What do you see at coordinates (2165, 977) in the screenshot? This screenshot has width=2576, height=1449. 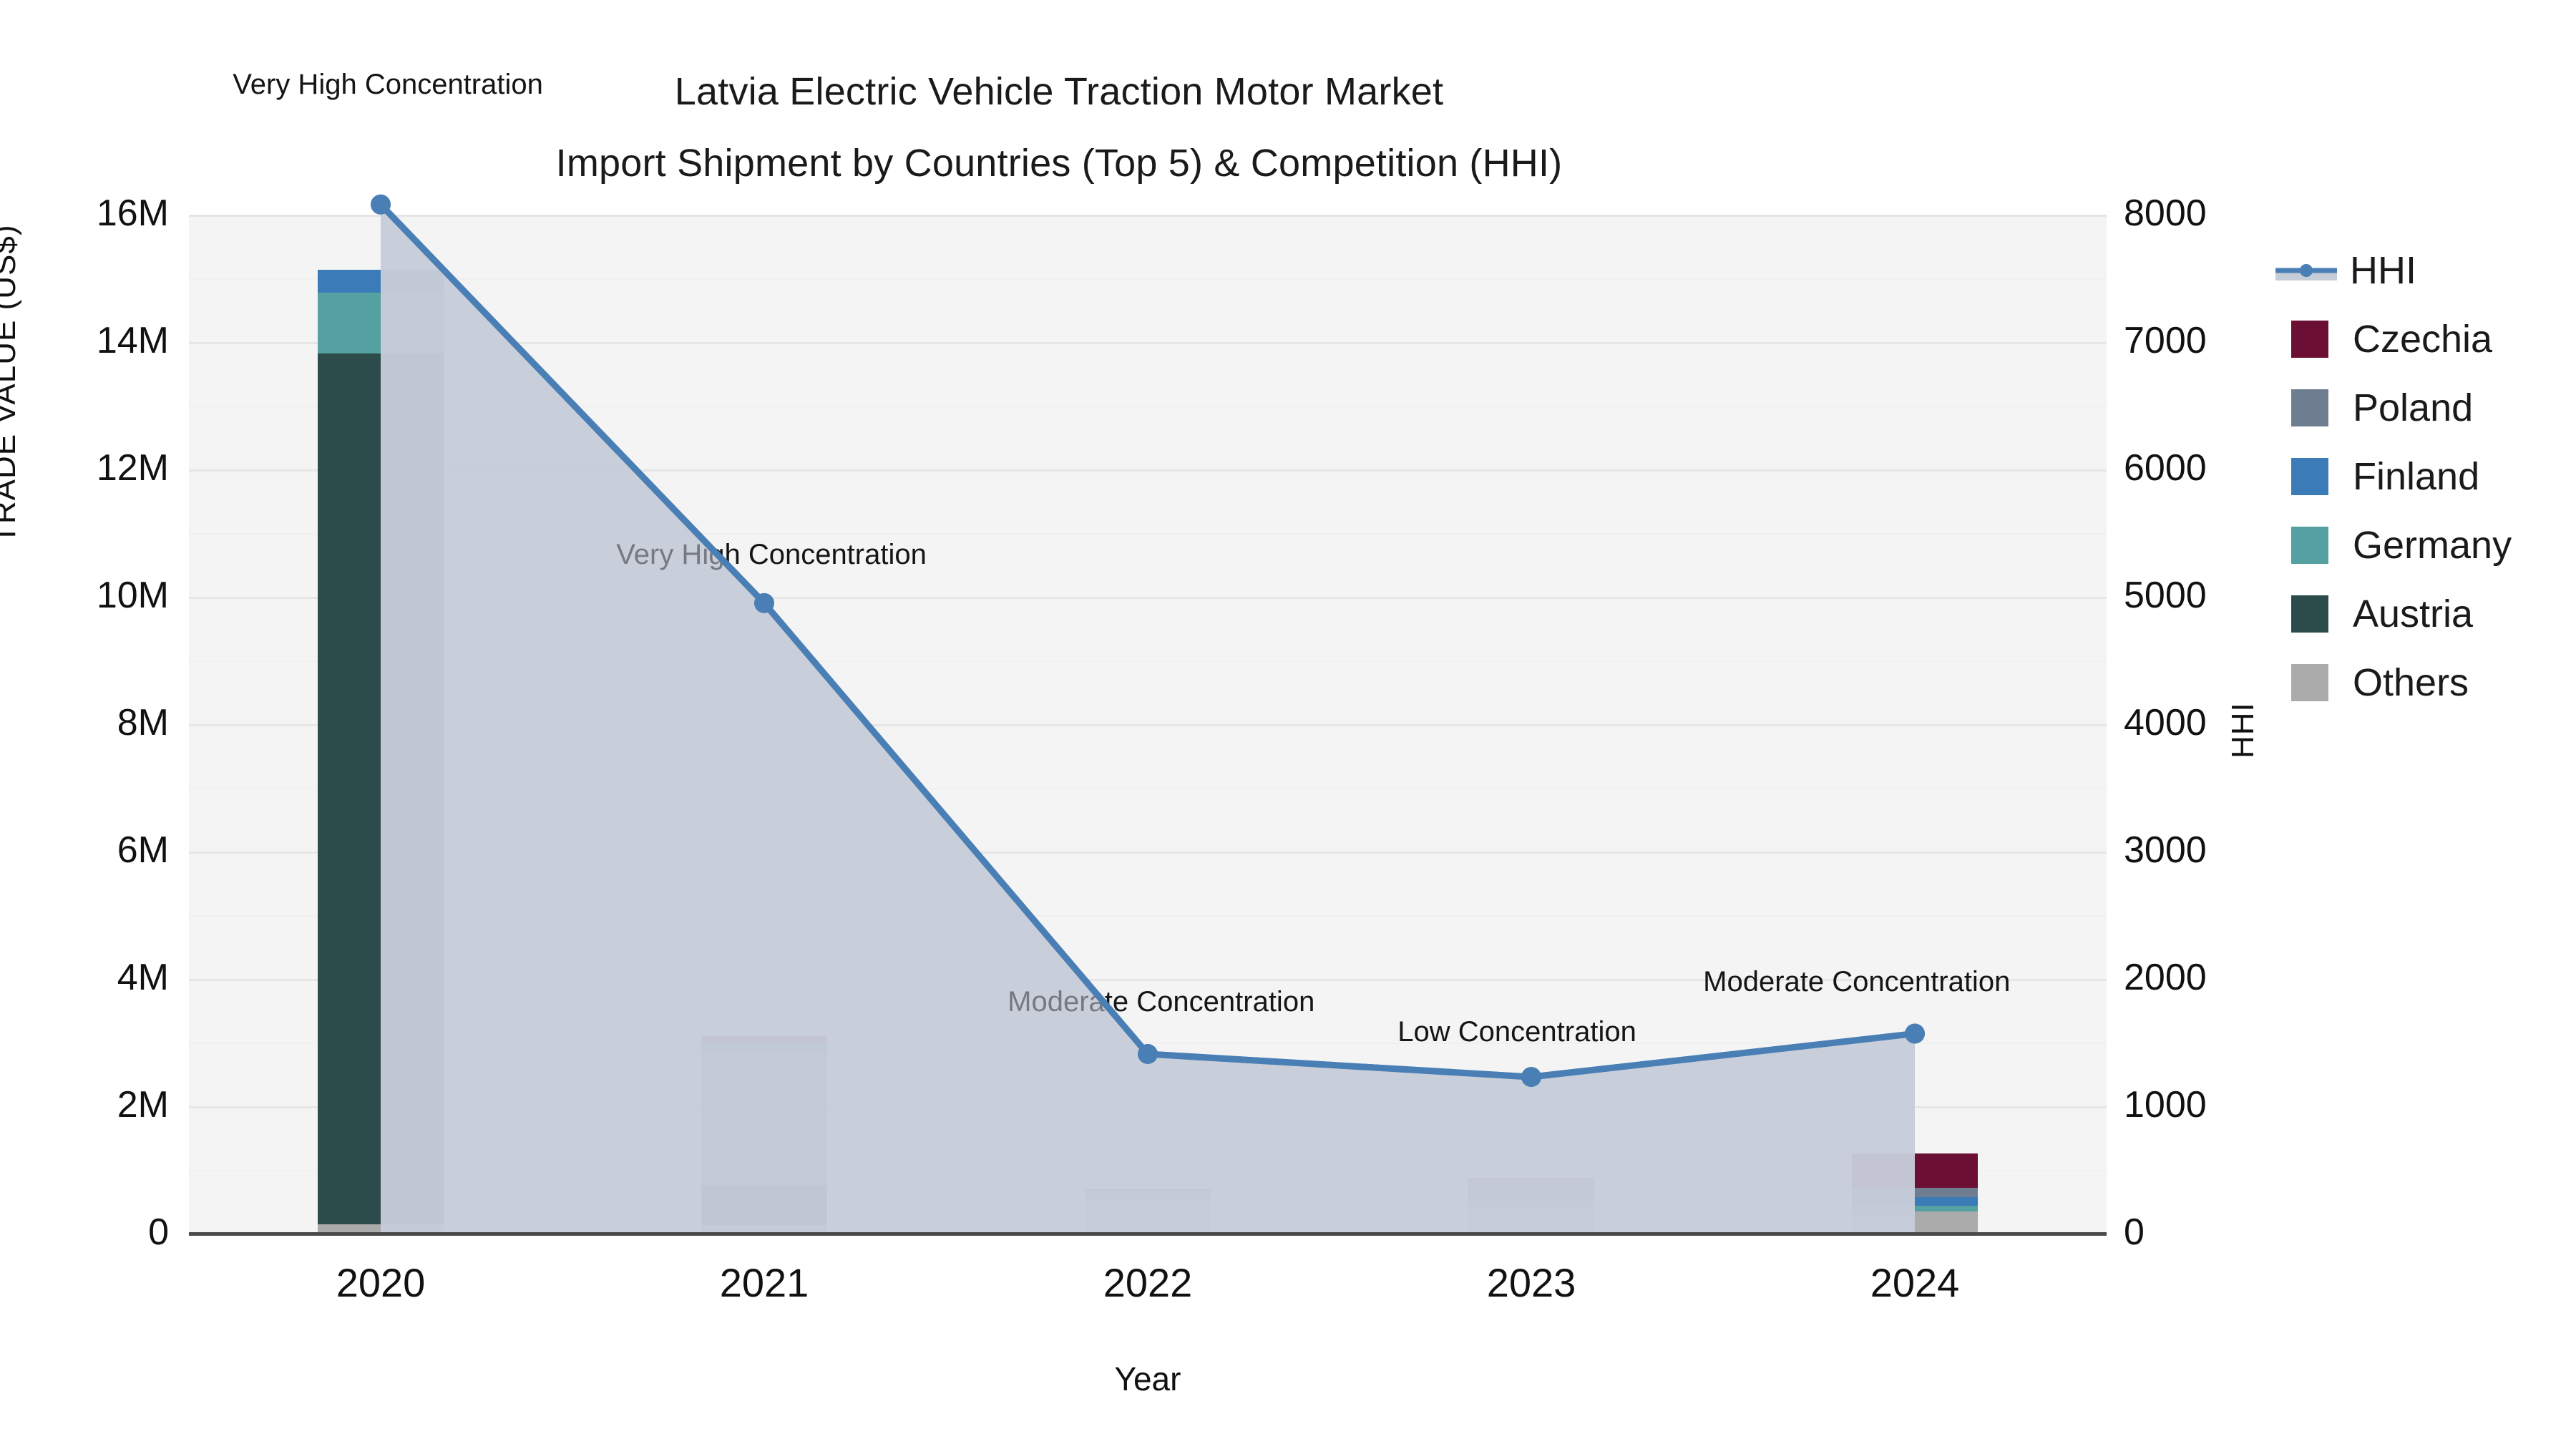 I see `y-tick-right: 2000` at bounding box center [2165, 977].